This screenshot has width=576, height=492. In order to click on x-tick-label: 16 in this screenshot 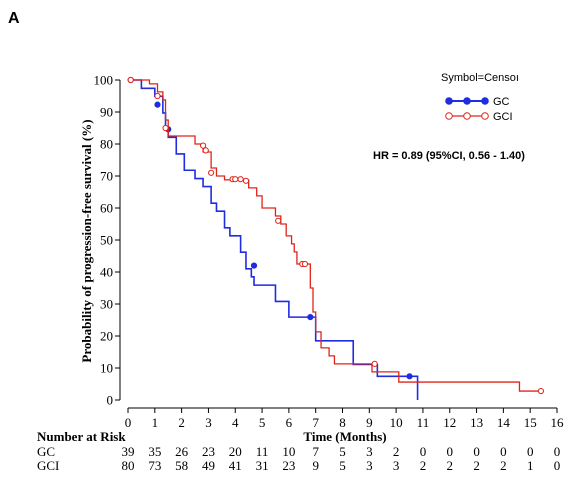, I will do `click(558, 422)`.